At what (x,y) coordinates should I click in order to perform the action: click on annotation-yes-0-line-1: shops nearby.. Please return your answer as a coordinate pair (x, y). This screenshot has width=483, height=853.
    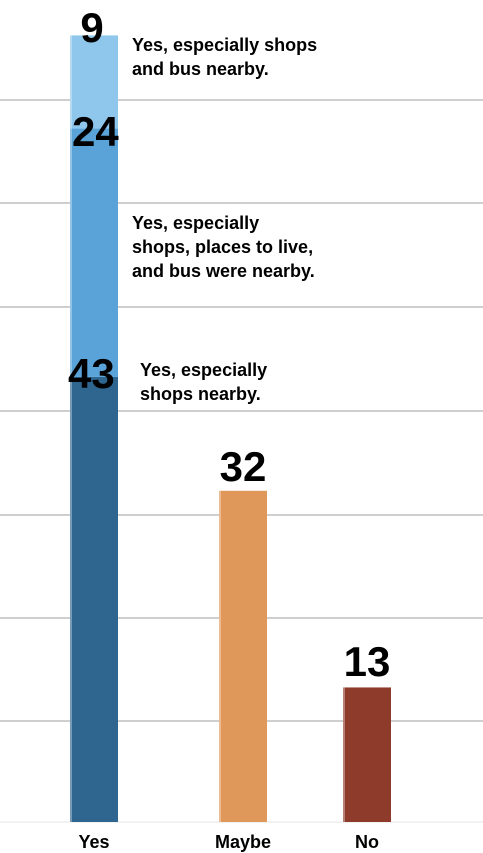
    Looking at the image, I should click on (200, 394).